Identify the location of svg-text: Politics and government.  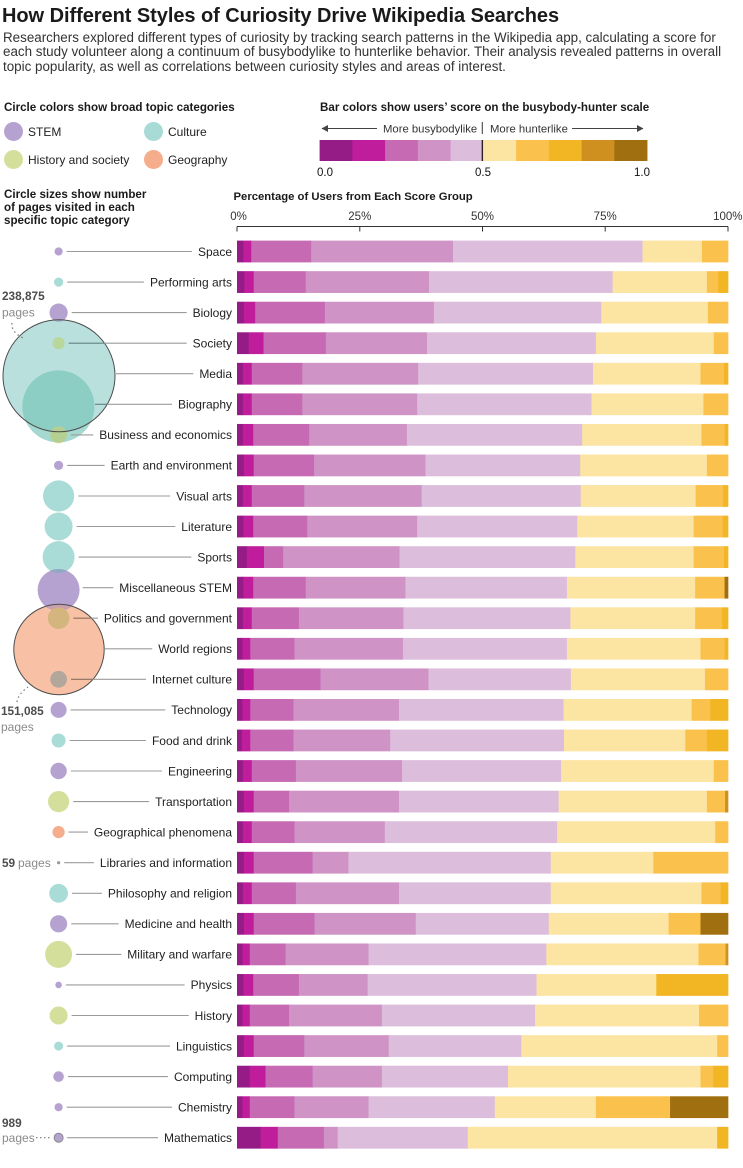
(168, 619).